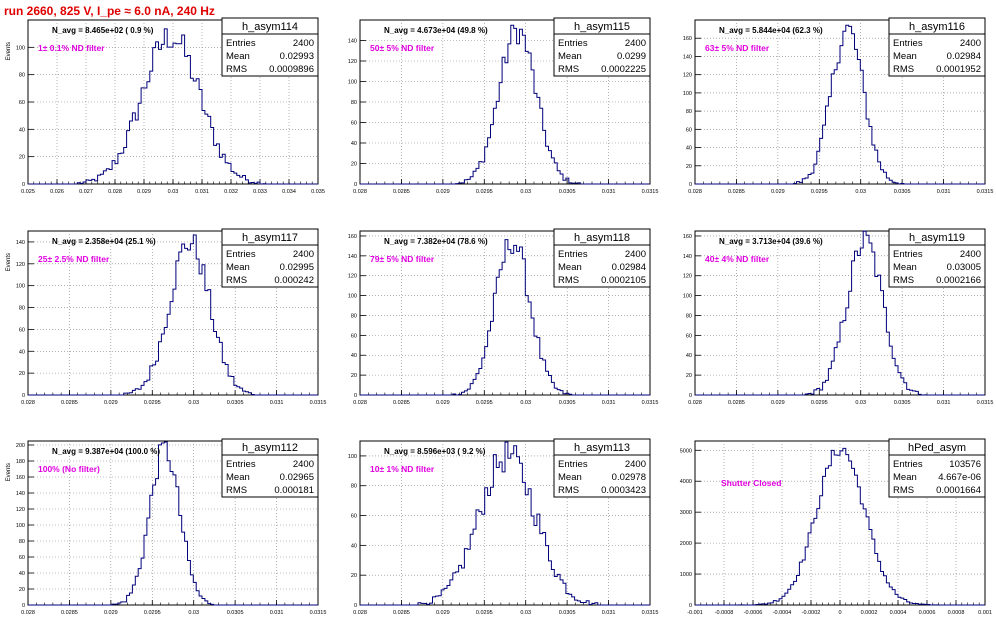 The image size is (996, 622). Describe the element at coordinates (771, 30) in the screenshot. I see `navg-label: N_avg = 5.844e+04 (62.3 %)` at that location.